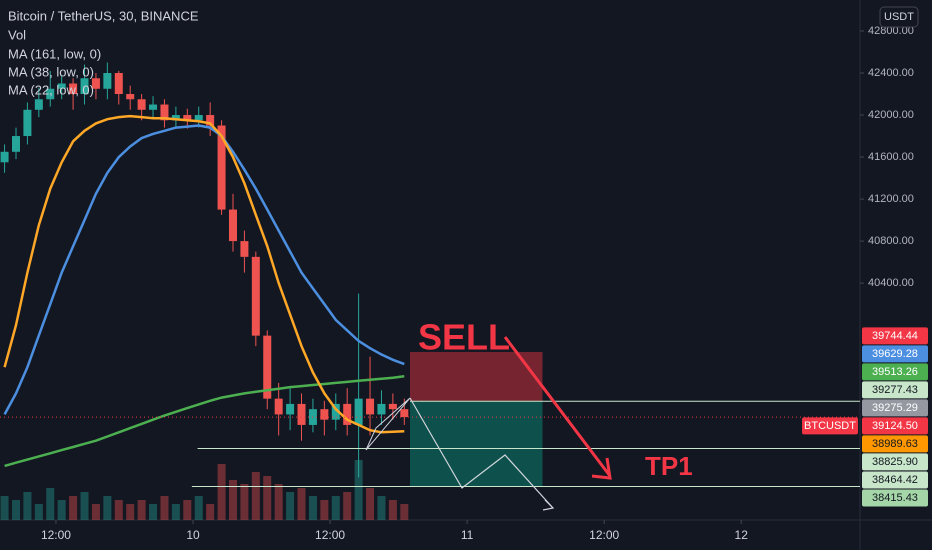  I want to click on legend-entry: Vol, so click(17, 34).